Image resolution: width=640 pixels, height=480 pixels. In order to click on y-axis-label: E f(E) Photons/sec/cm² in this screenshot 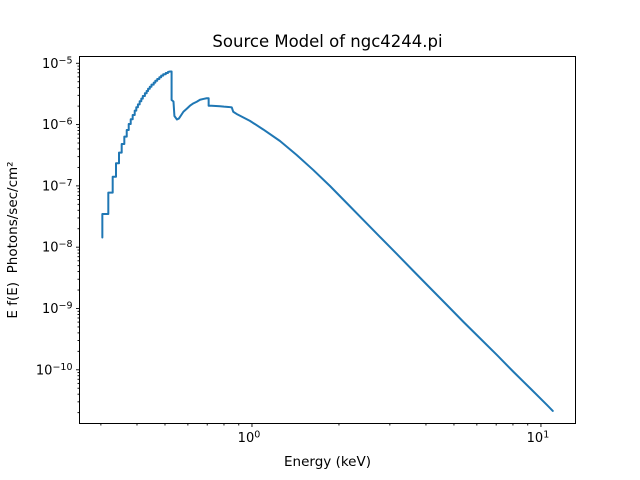, I will do `click(13, 239)`.